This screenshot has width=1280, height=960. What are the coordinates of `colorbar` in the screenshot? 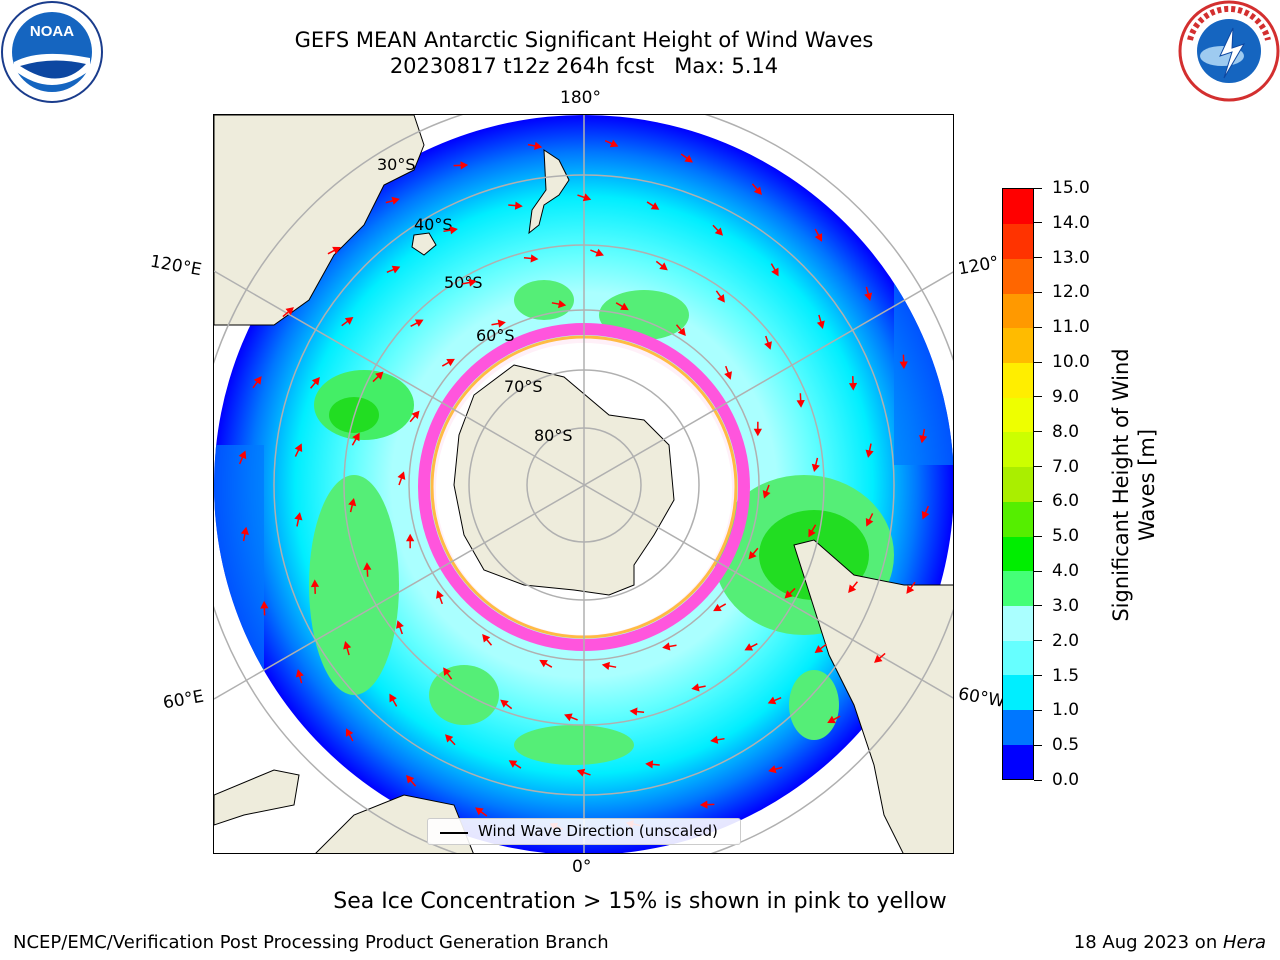 It's located at (1018, 484).